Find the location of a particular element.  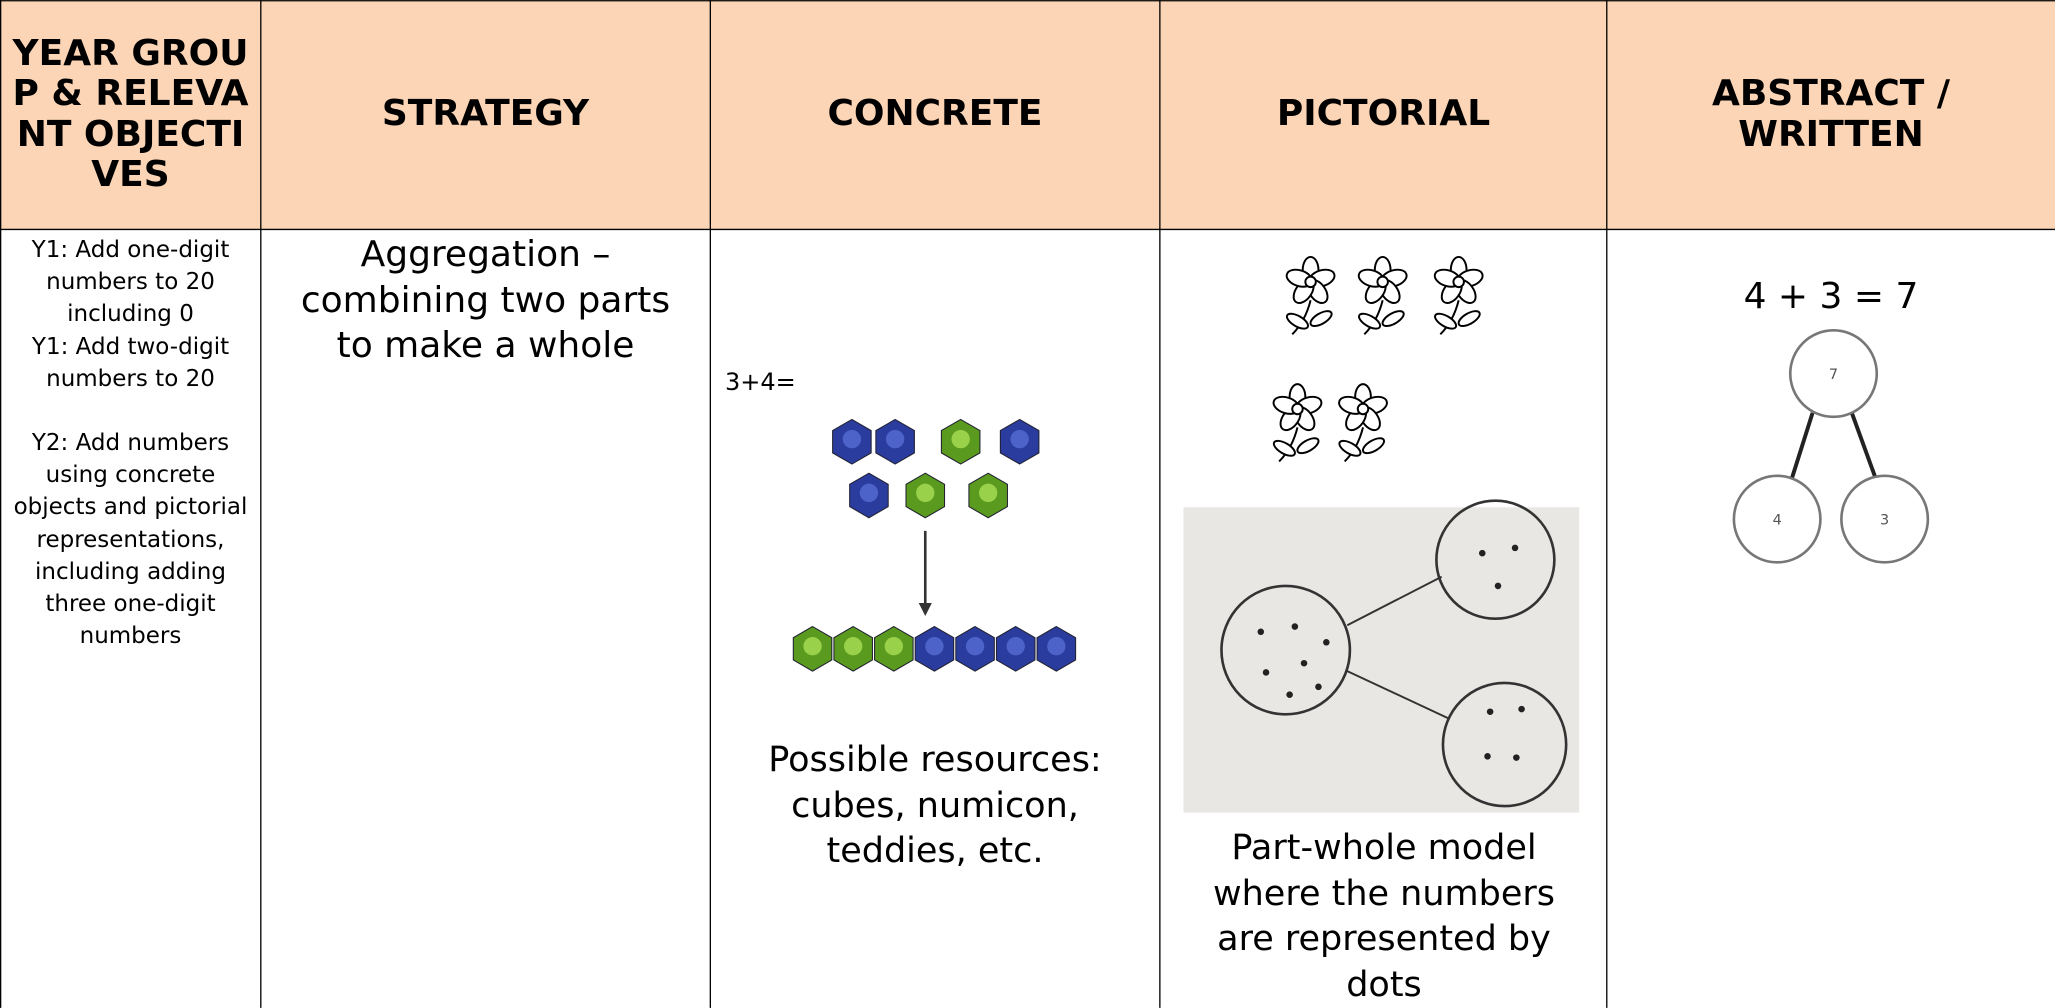

flowers-image is located at coordinates (1378, 359).